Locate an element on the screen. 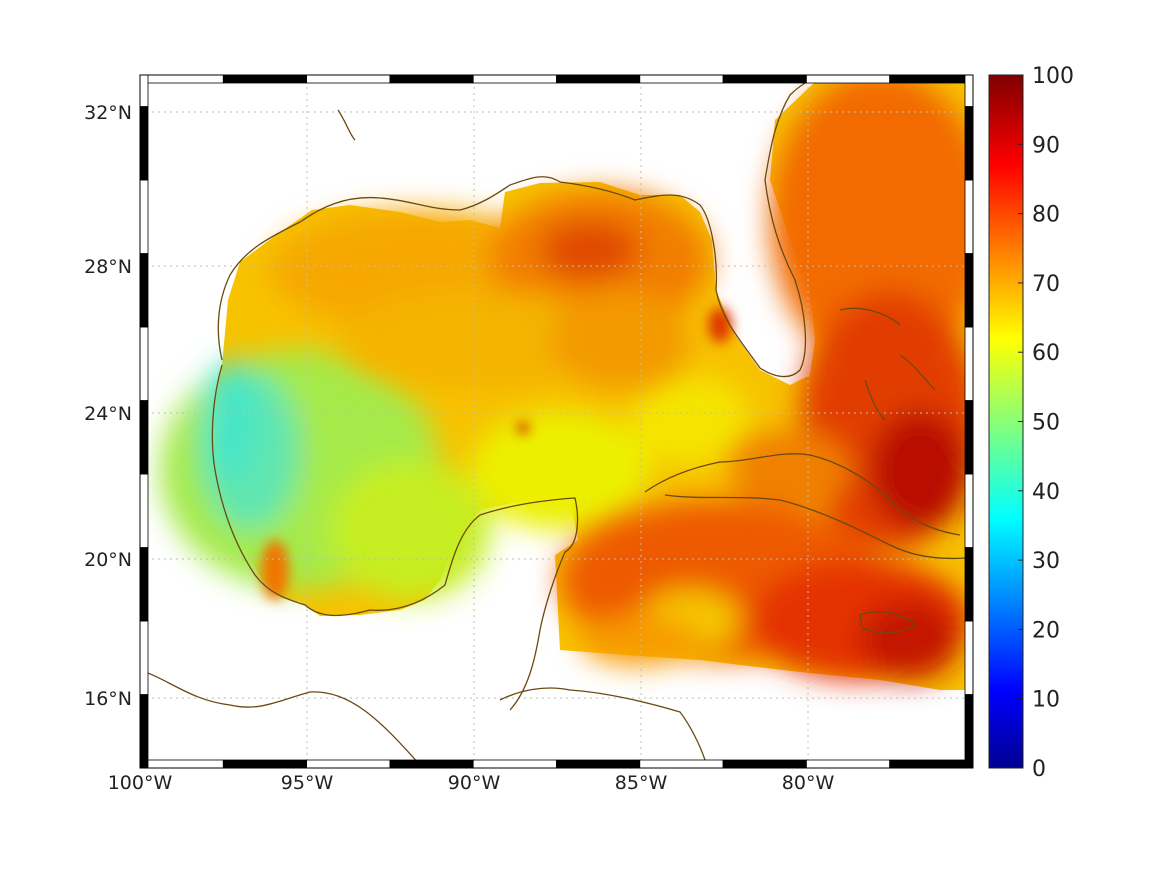 Image resolution: width=1167 pixels, height=875 pixels. x-tick-label: 85°W is located at coordinates (641, 783).